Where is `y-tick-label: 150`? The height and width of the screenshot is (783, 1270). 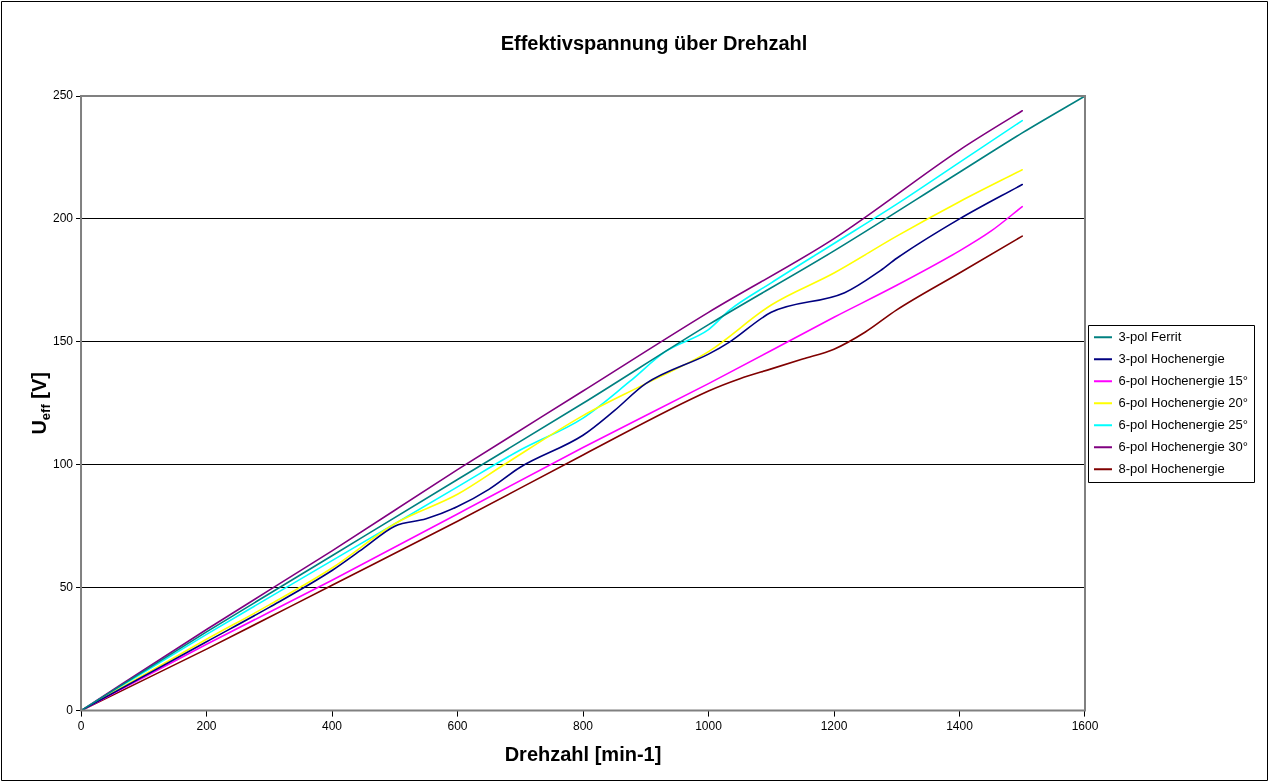 y-tick-label: 150 is located at coordinates (63, 341).